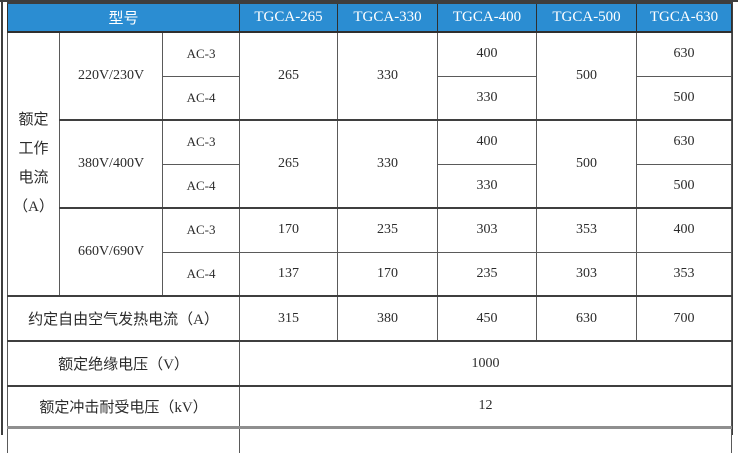 Image resolution: width=738 pixels, height=453 pixels. What do you see at coordinates (111, 252) in the screenshot?
I see `voltage-660v-690v: 660V/690V` at bounding box center [111, 252].